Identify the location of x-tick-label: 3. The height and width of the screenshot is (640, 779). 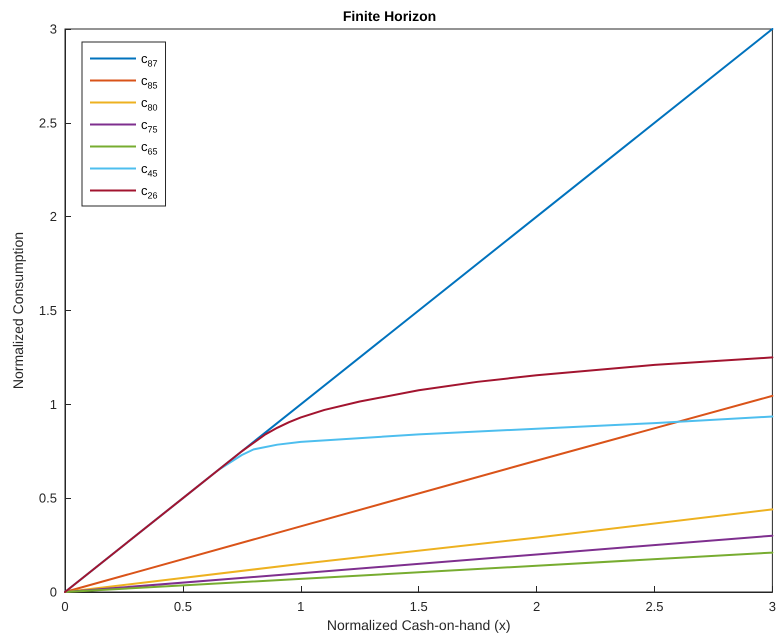
(772, 606).